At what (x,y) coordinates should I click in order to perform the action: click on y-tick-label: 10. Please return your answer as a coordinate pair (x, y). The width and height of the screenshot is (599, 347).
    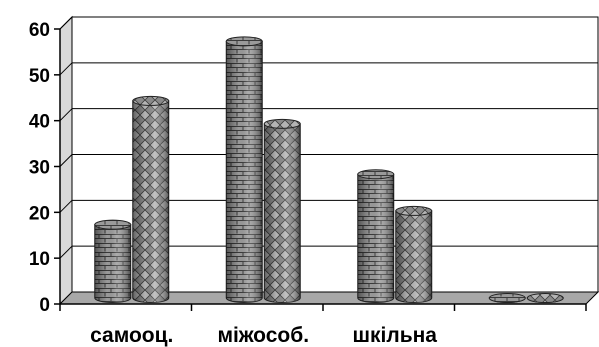
    Looking at the image, I should click on (39, 259).